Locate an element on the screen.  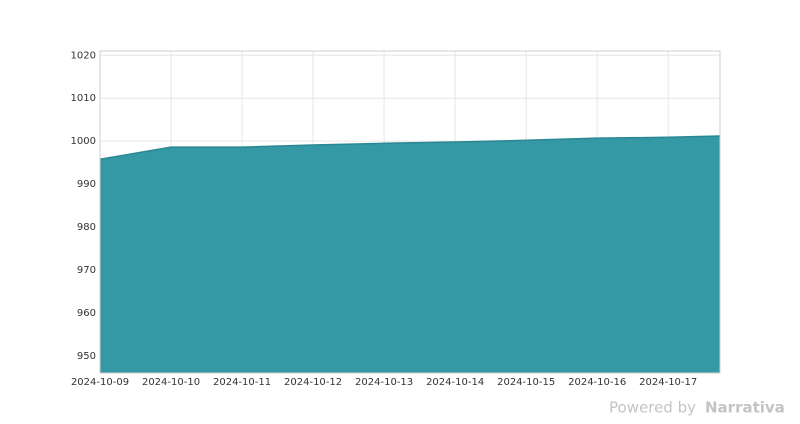
x-tick-label: 2024-10-13 is located at coordinates (384, 382).